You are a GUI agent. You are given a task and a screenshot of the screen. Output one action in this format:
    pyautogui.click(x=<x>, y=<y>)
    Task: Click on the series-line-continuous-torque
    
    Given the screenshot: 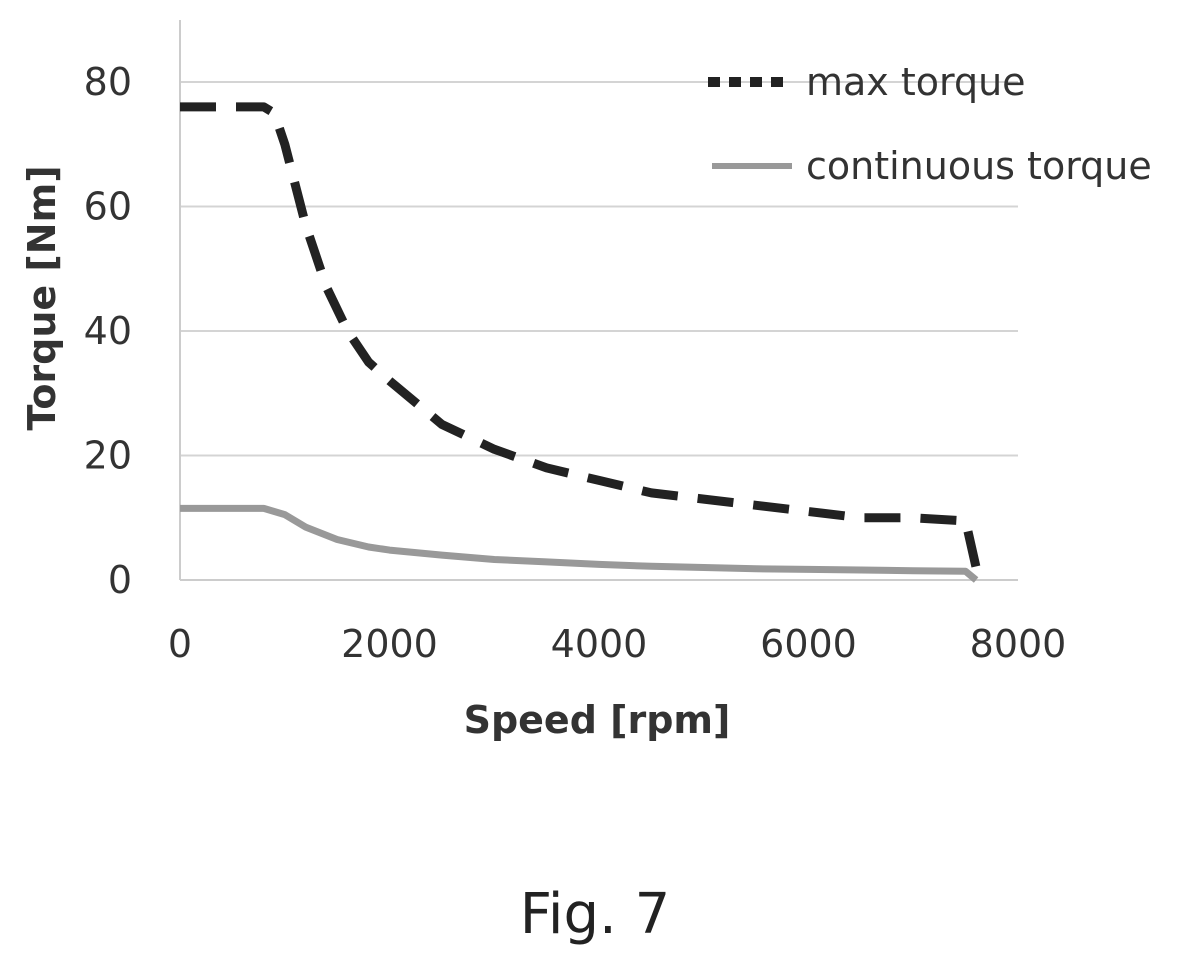 What is the action you would take?
    pyautogui.click(x=579, y=543)
    